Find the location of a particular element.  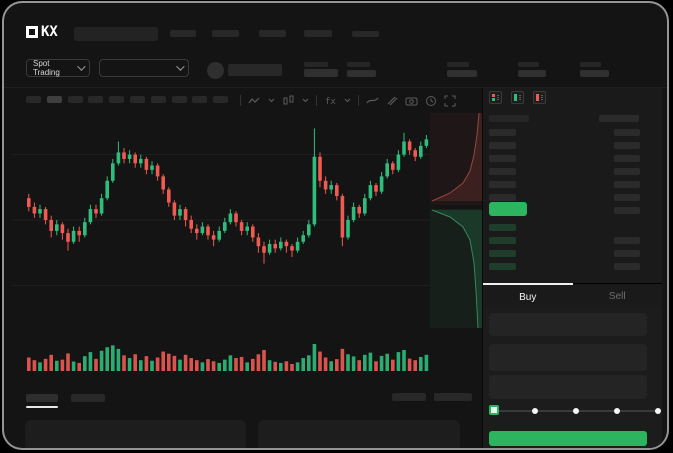

last-price-bar is located at coordinates (508, 209).